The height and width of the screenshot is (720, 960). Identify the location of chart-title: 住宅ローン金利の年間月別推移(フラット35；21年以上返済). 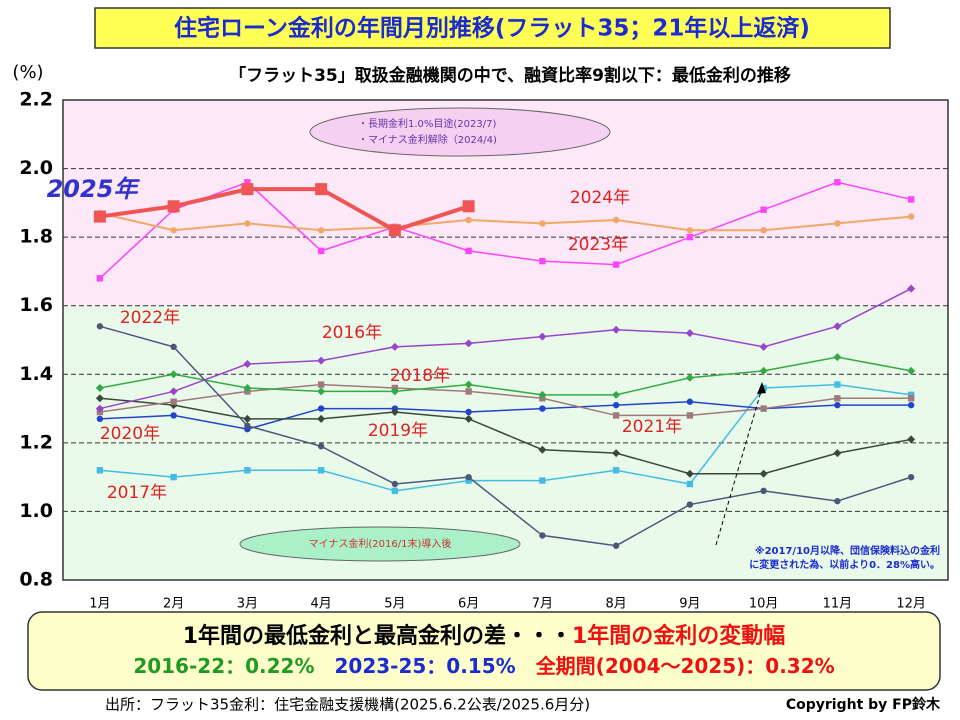
(492, 28).